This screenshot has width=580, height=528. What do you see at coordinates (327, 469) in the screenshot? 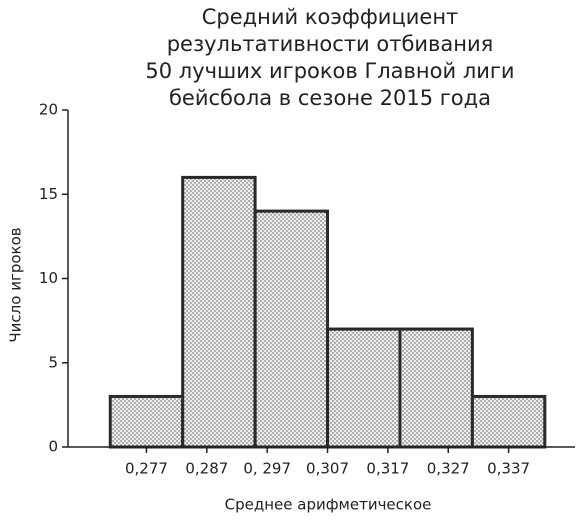
I see `x-tick-label: 0,307` at bounding box center [327, 469].